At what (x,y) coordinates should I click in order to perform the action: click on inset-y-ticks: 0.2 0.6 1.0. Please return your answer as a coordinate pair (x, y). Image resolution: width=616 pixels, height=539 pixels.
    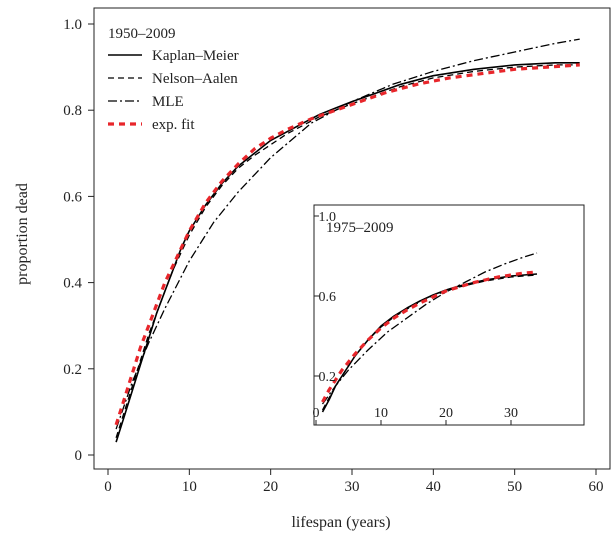
    Looking at the image, I should click on (325, 297).